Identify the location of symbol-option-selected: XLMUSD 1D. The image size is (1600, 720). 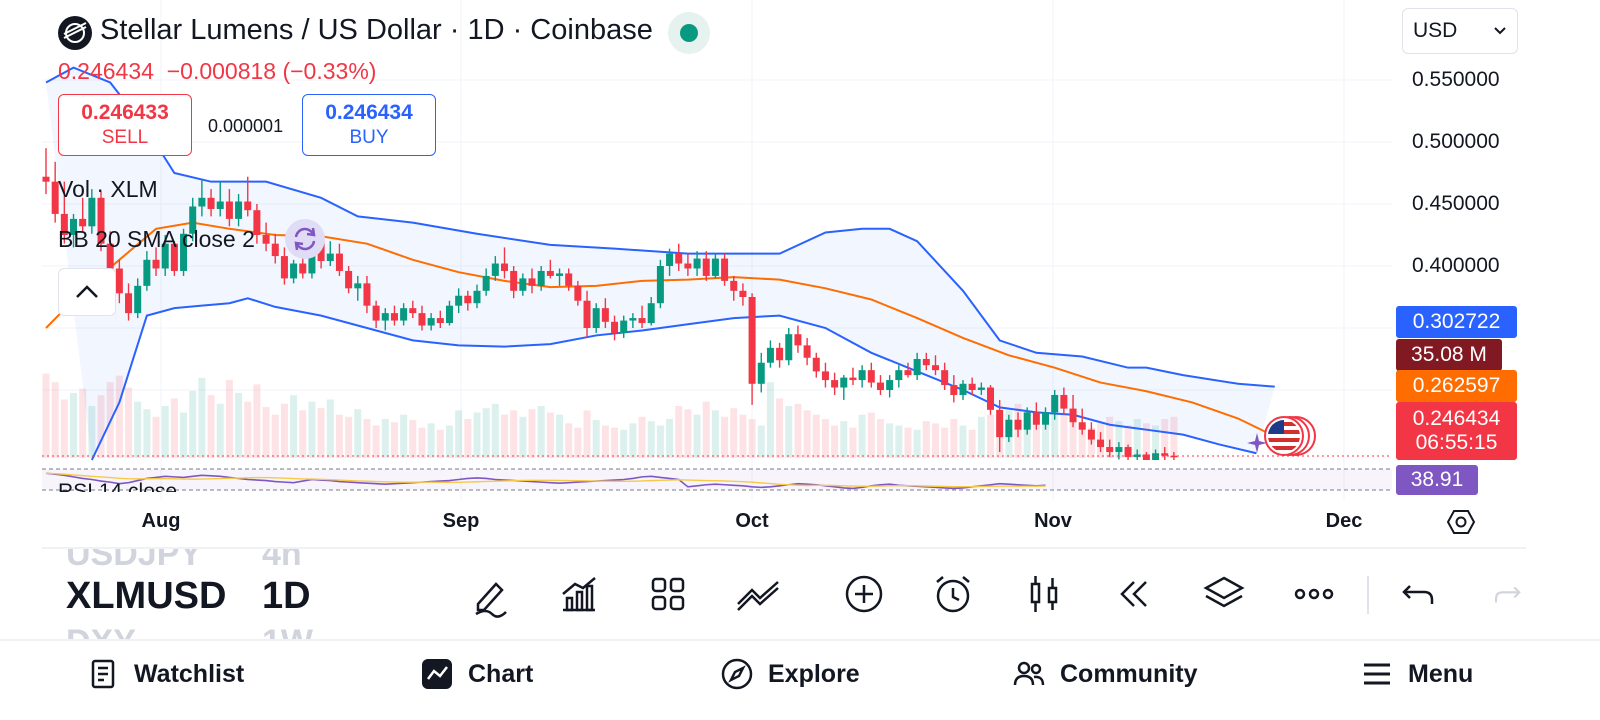
(188, 596).